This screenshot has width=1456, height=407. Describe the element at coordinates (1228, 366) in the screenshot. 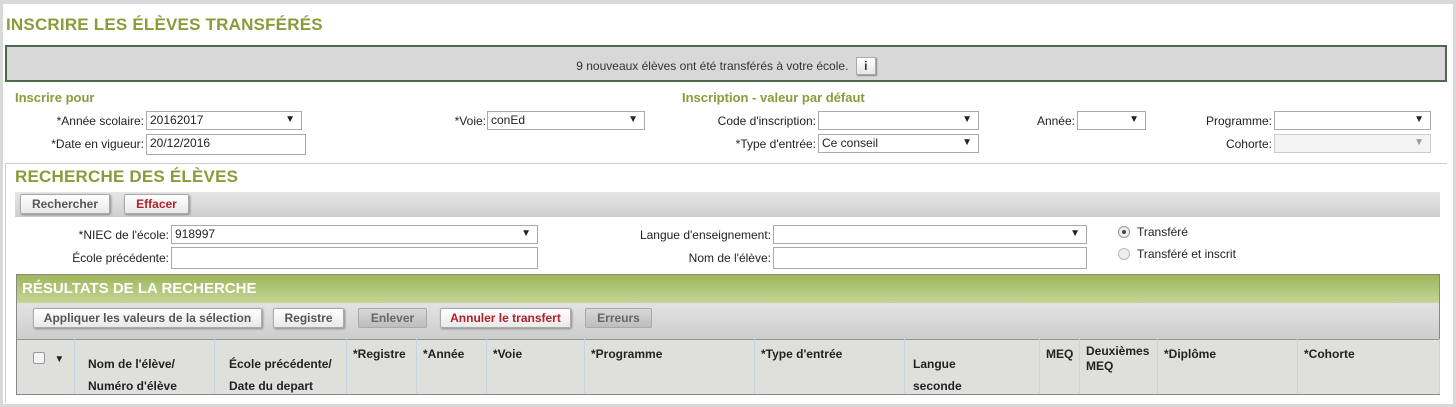

I see `column-header: *Diplôme` at that location.